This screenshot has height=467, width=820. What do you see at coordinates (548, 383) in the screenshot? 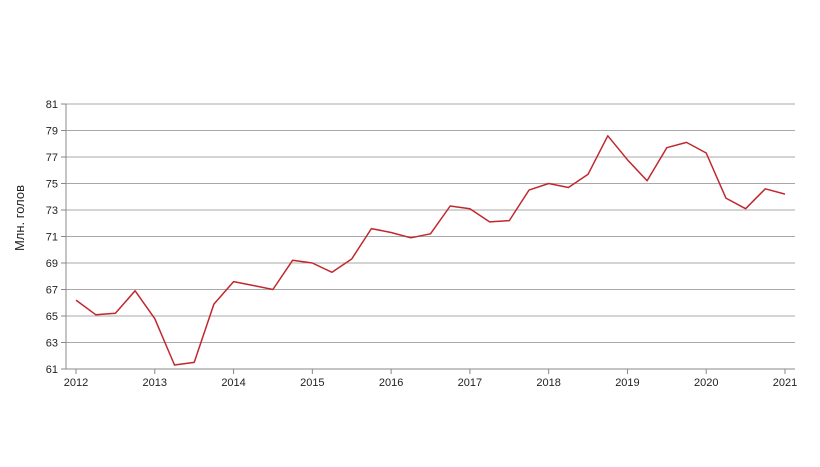
I see `x-tick-label: 2018` at bounding box center [548, 383].